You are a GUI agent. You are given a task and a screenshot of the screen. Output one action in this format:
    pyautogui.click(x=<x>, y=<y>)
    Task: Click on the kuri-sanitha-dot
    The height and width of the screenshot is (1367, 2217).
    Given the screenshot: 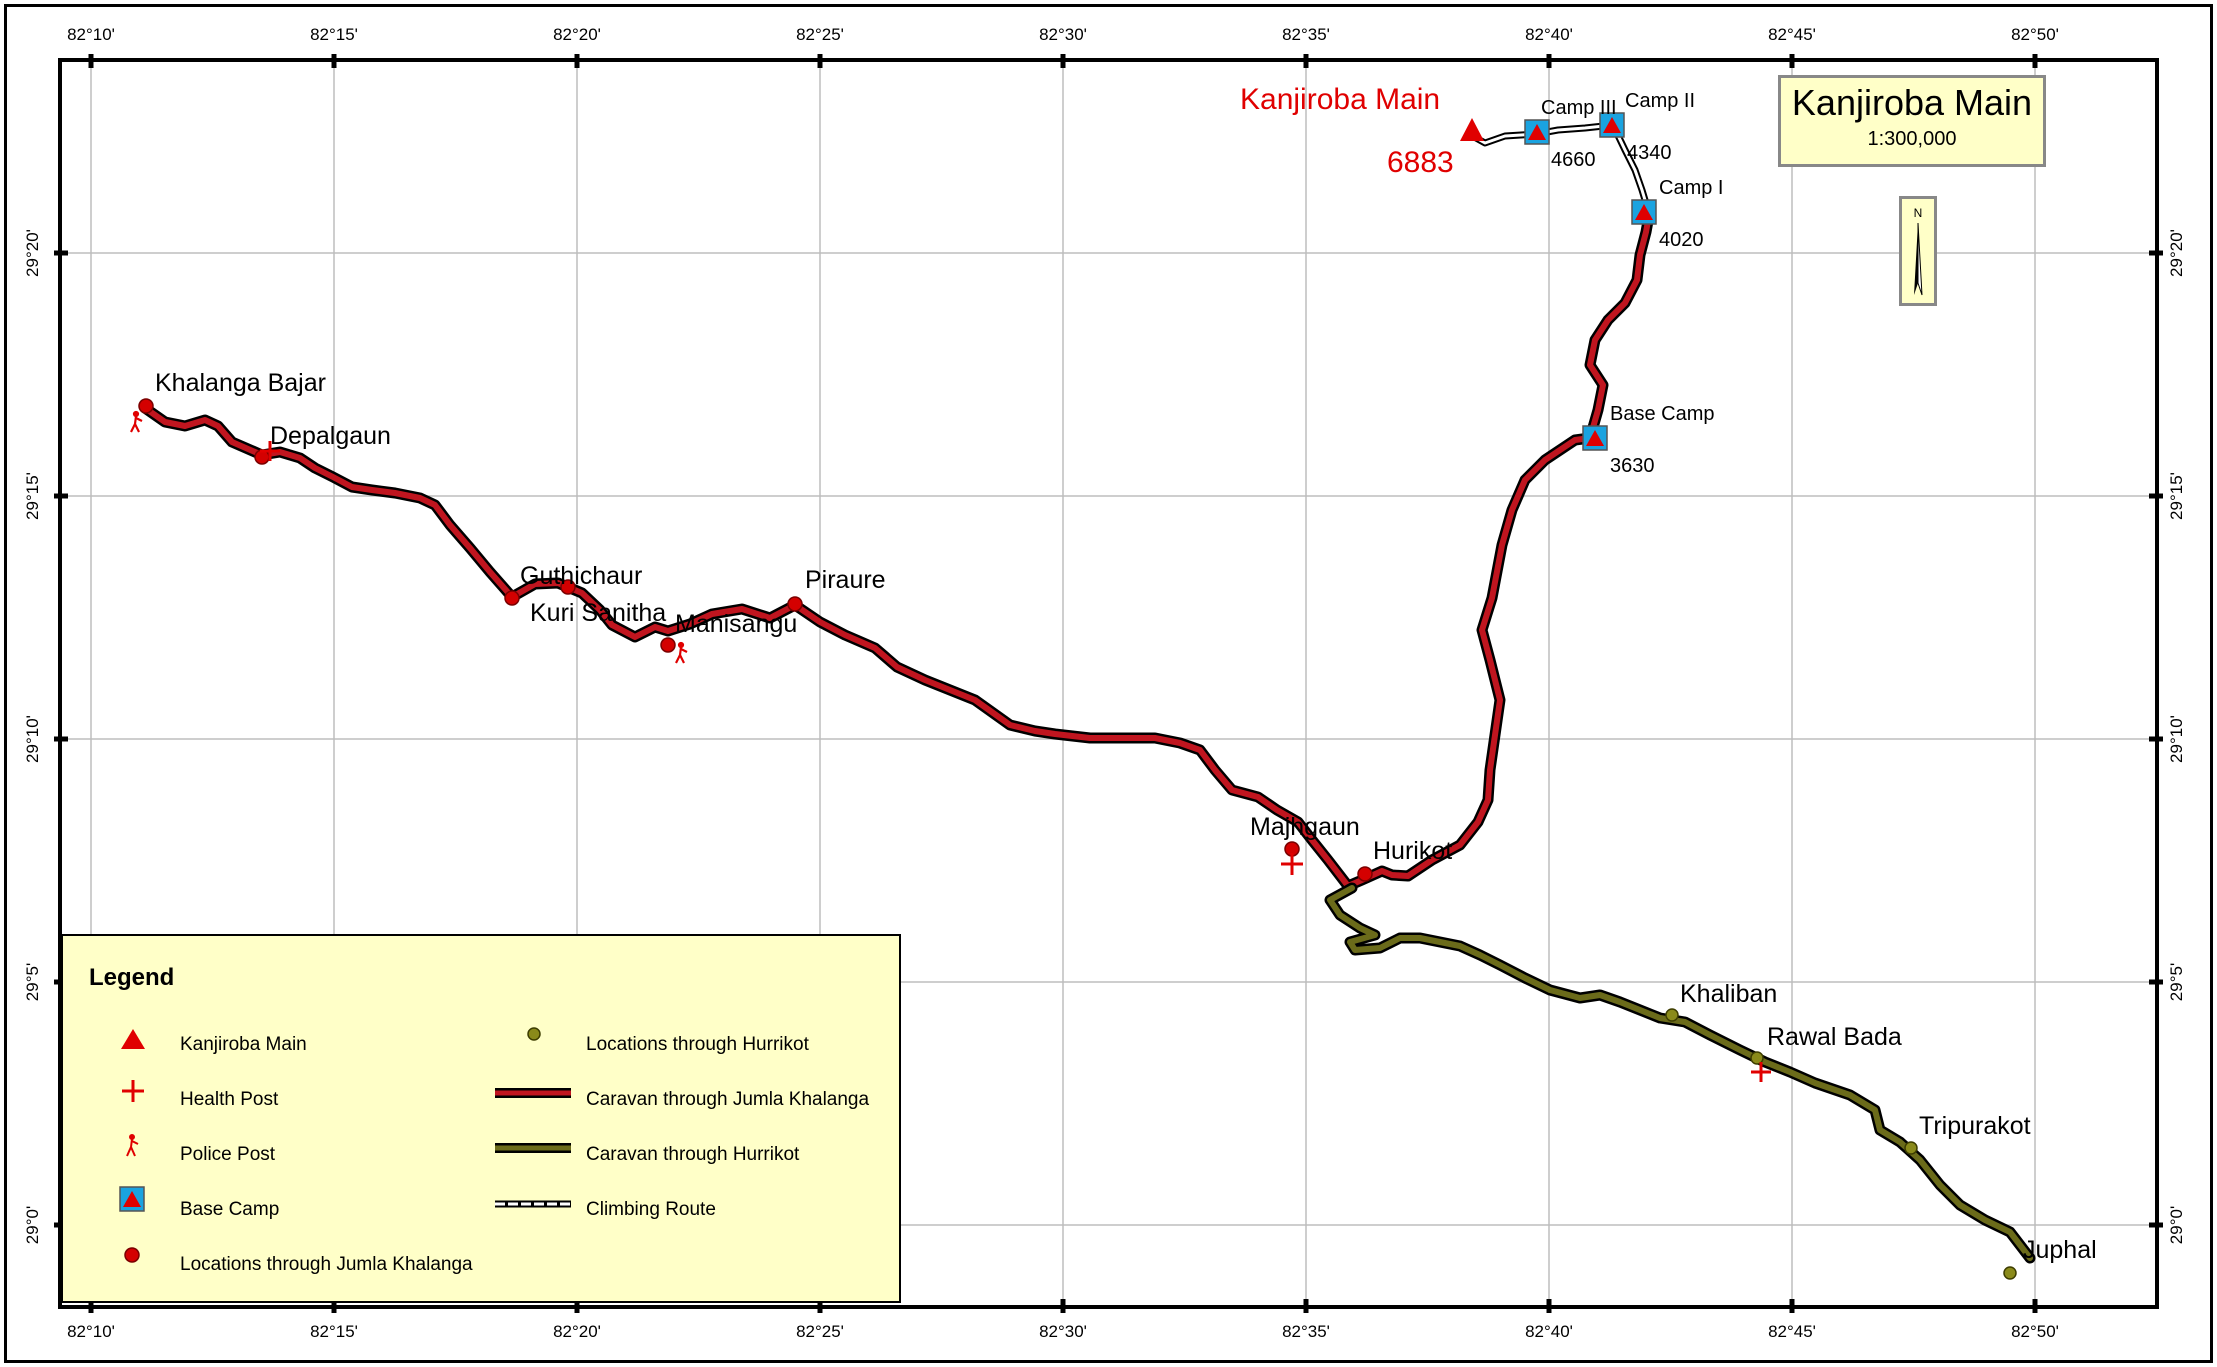 What is the action you would take?
    pyautogui.click(x=512, y=598)
    